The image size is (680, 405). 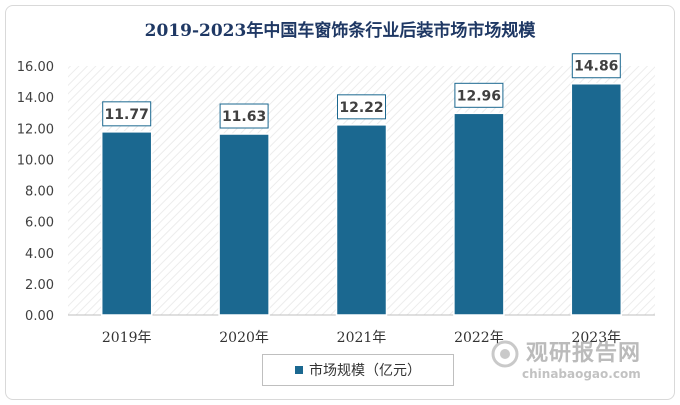 I want to click on chart-title: 2019-2023年中国车窗饰条行业后装市场市场规模, so click(x=340, y=31).